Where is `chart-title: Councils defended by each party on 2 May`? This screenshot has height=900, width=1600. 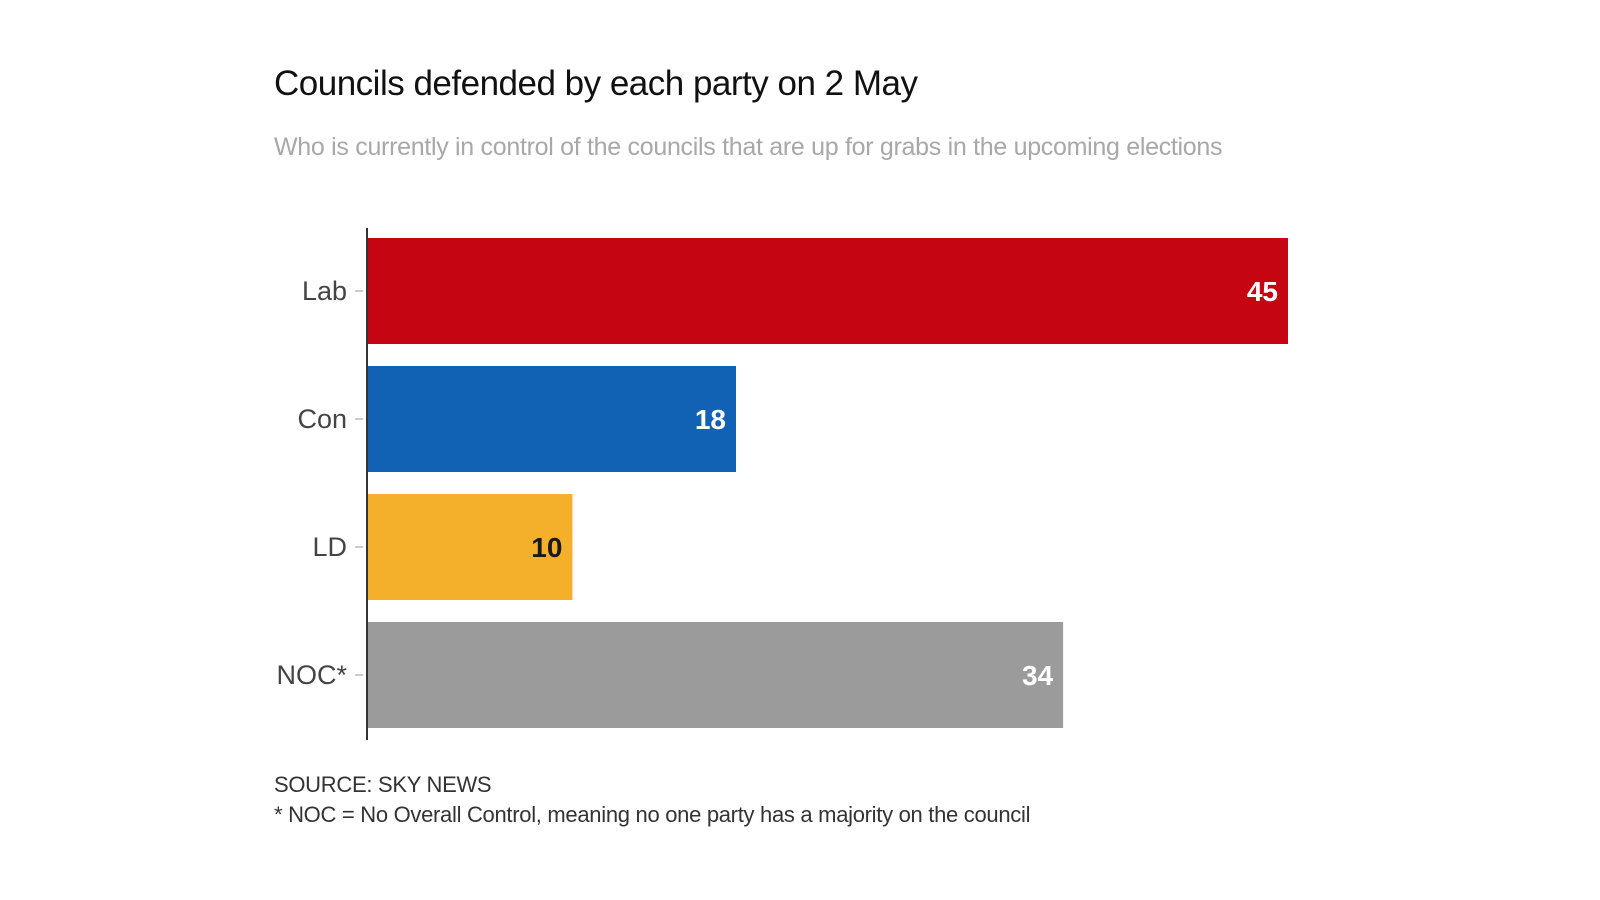
chart-title: Councils defended by each party on 2 May is located at coordinates (596, 83).